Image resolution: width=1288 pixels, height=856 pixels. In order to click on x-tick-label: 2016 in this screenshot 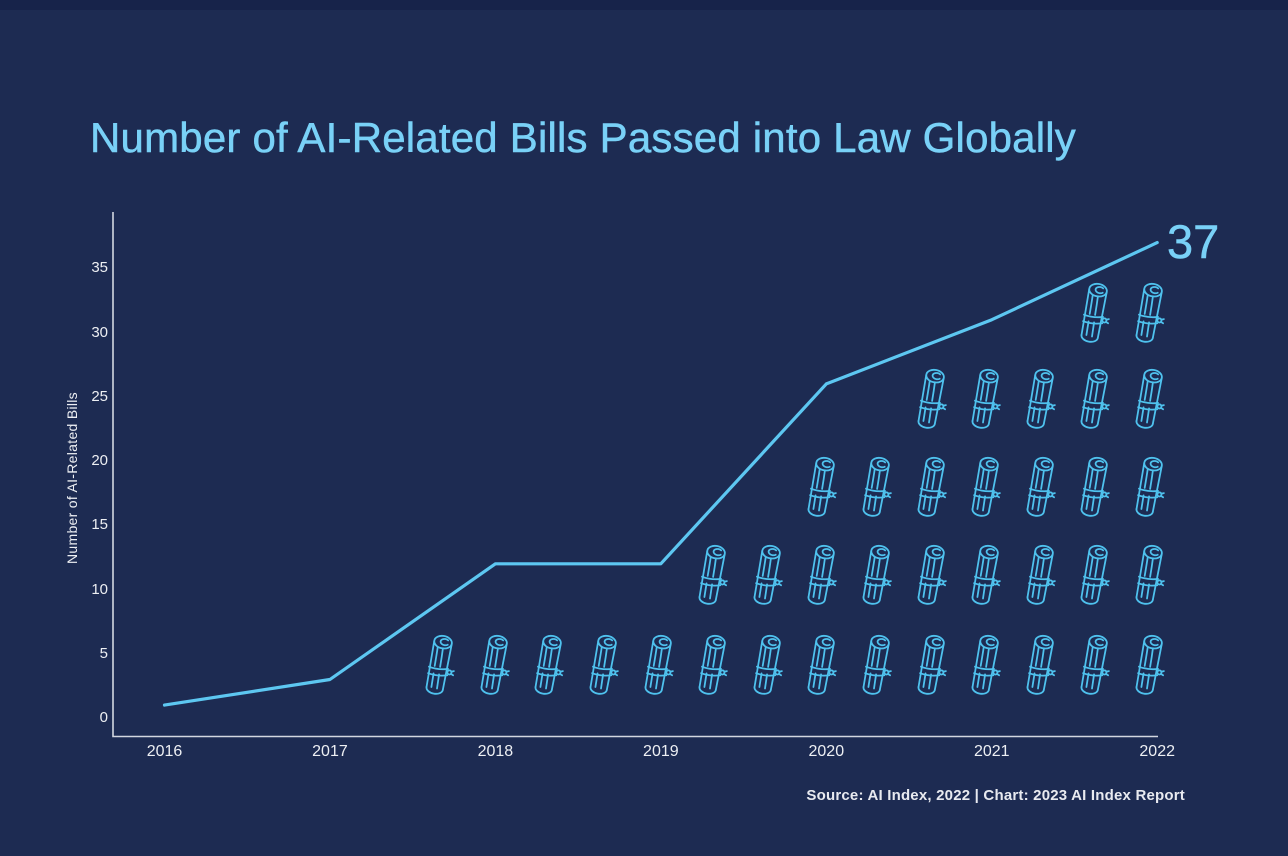, I will do `click(164, 751)`.